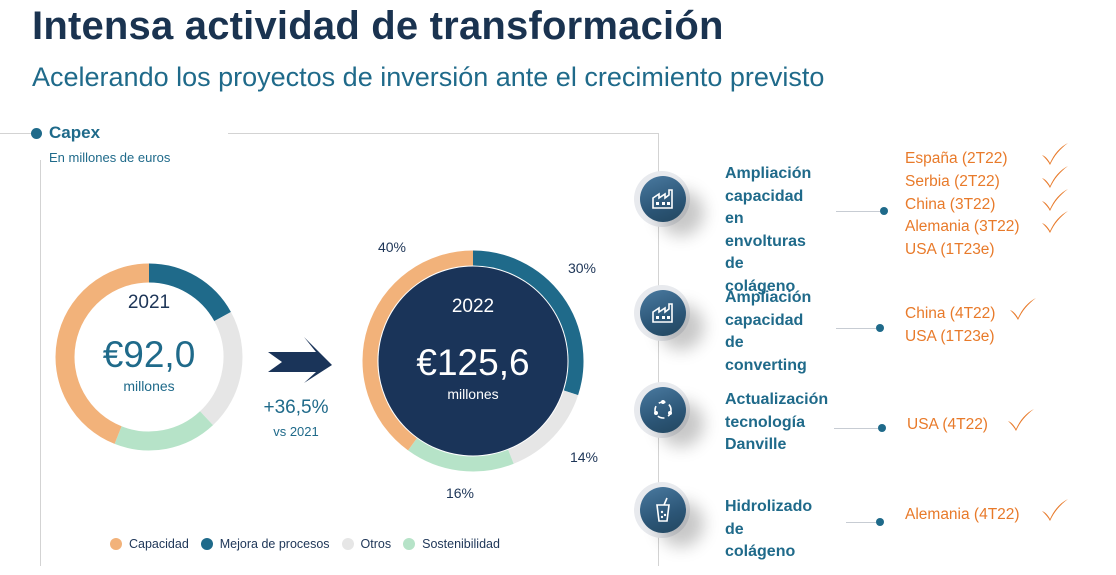 Image resolution: width=1116 pixels, height=575 pixels. I want to click on capex-title: Capex, so click(75, 132).